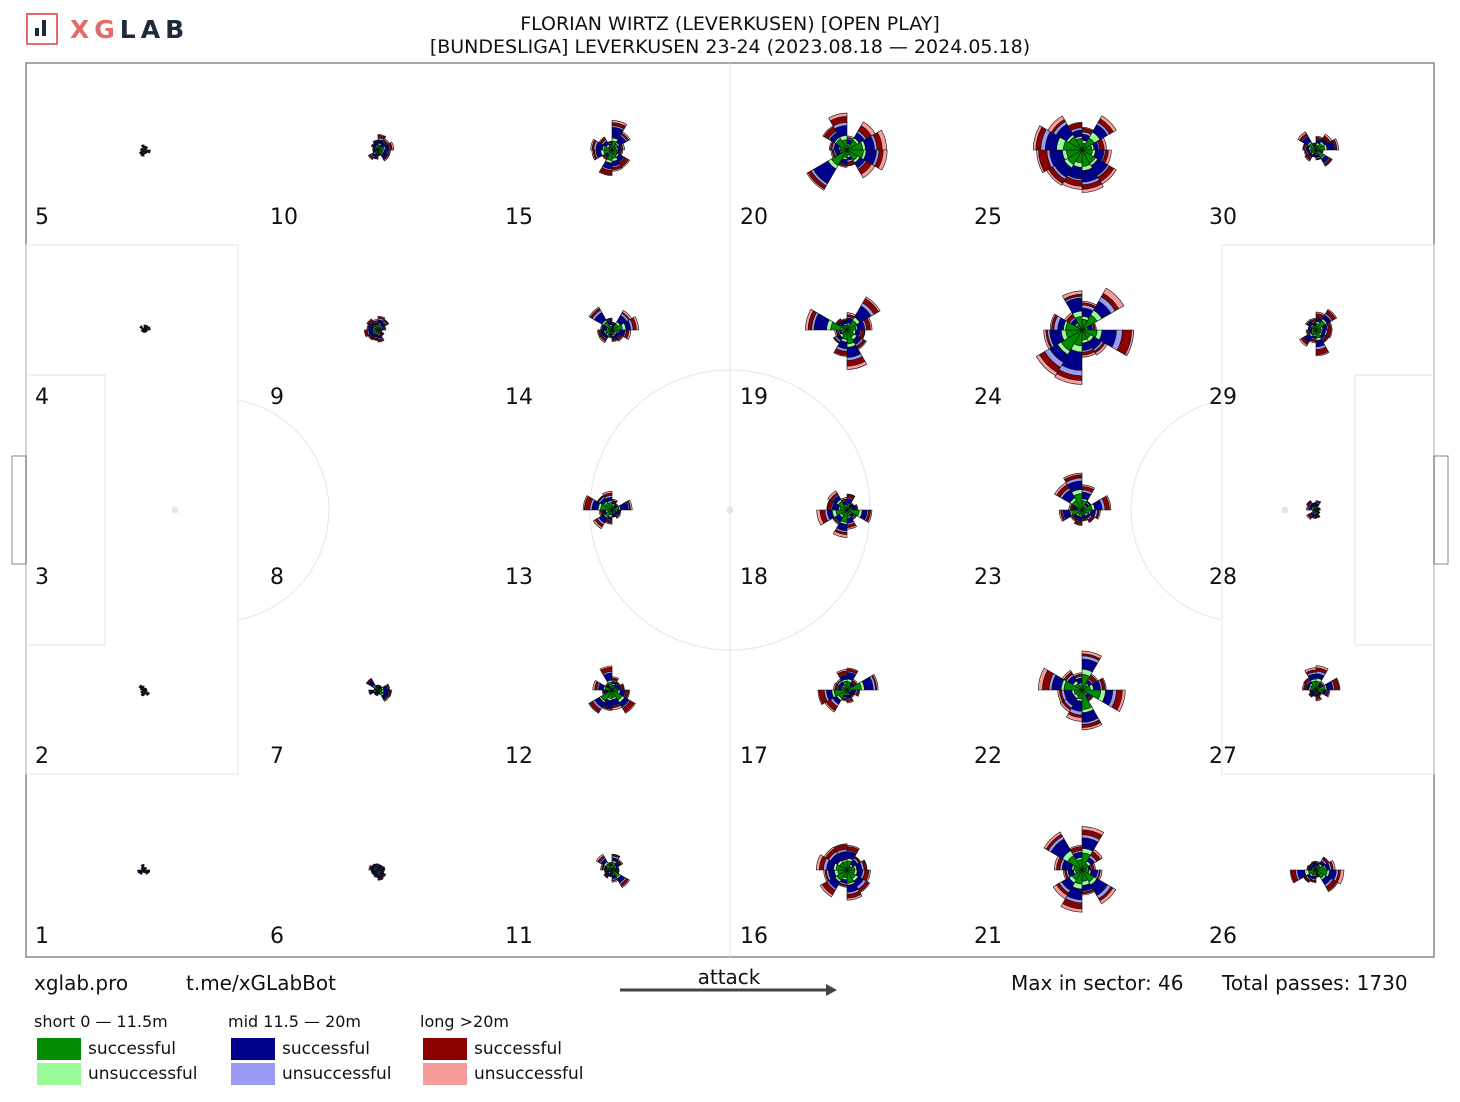  Describe the element at coordinates (1285, 510) in the screenshot. I see `right-penalty-spot` at that location.